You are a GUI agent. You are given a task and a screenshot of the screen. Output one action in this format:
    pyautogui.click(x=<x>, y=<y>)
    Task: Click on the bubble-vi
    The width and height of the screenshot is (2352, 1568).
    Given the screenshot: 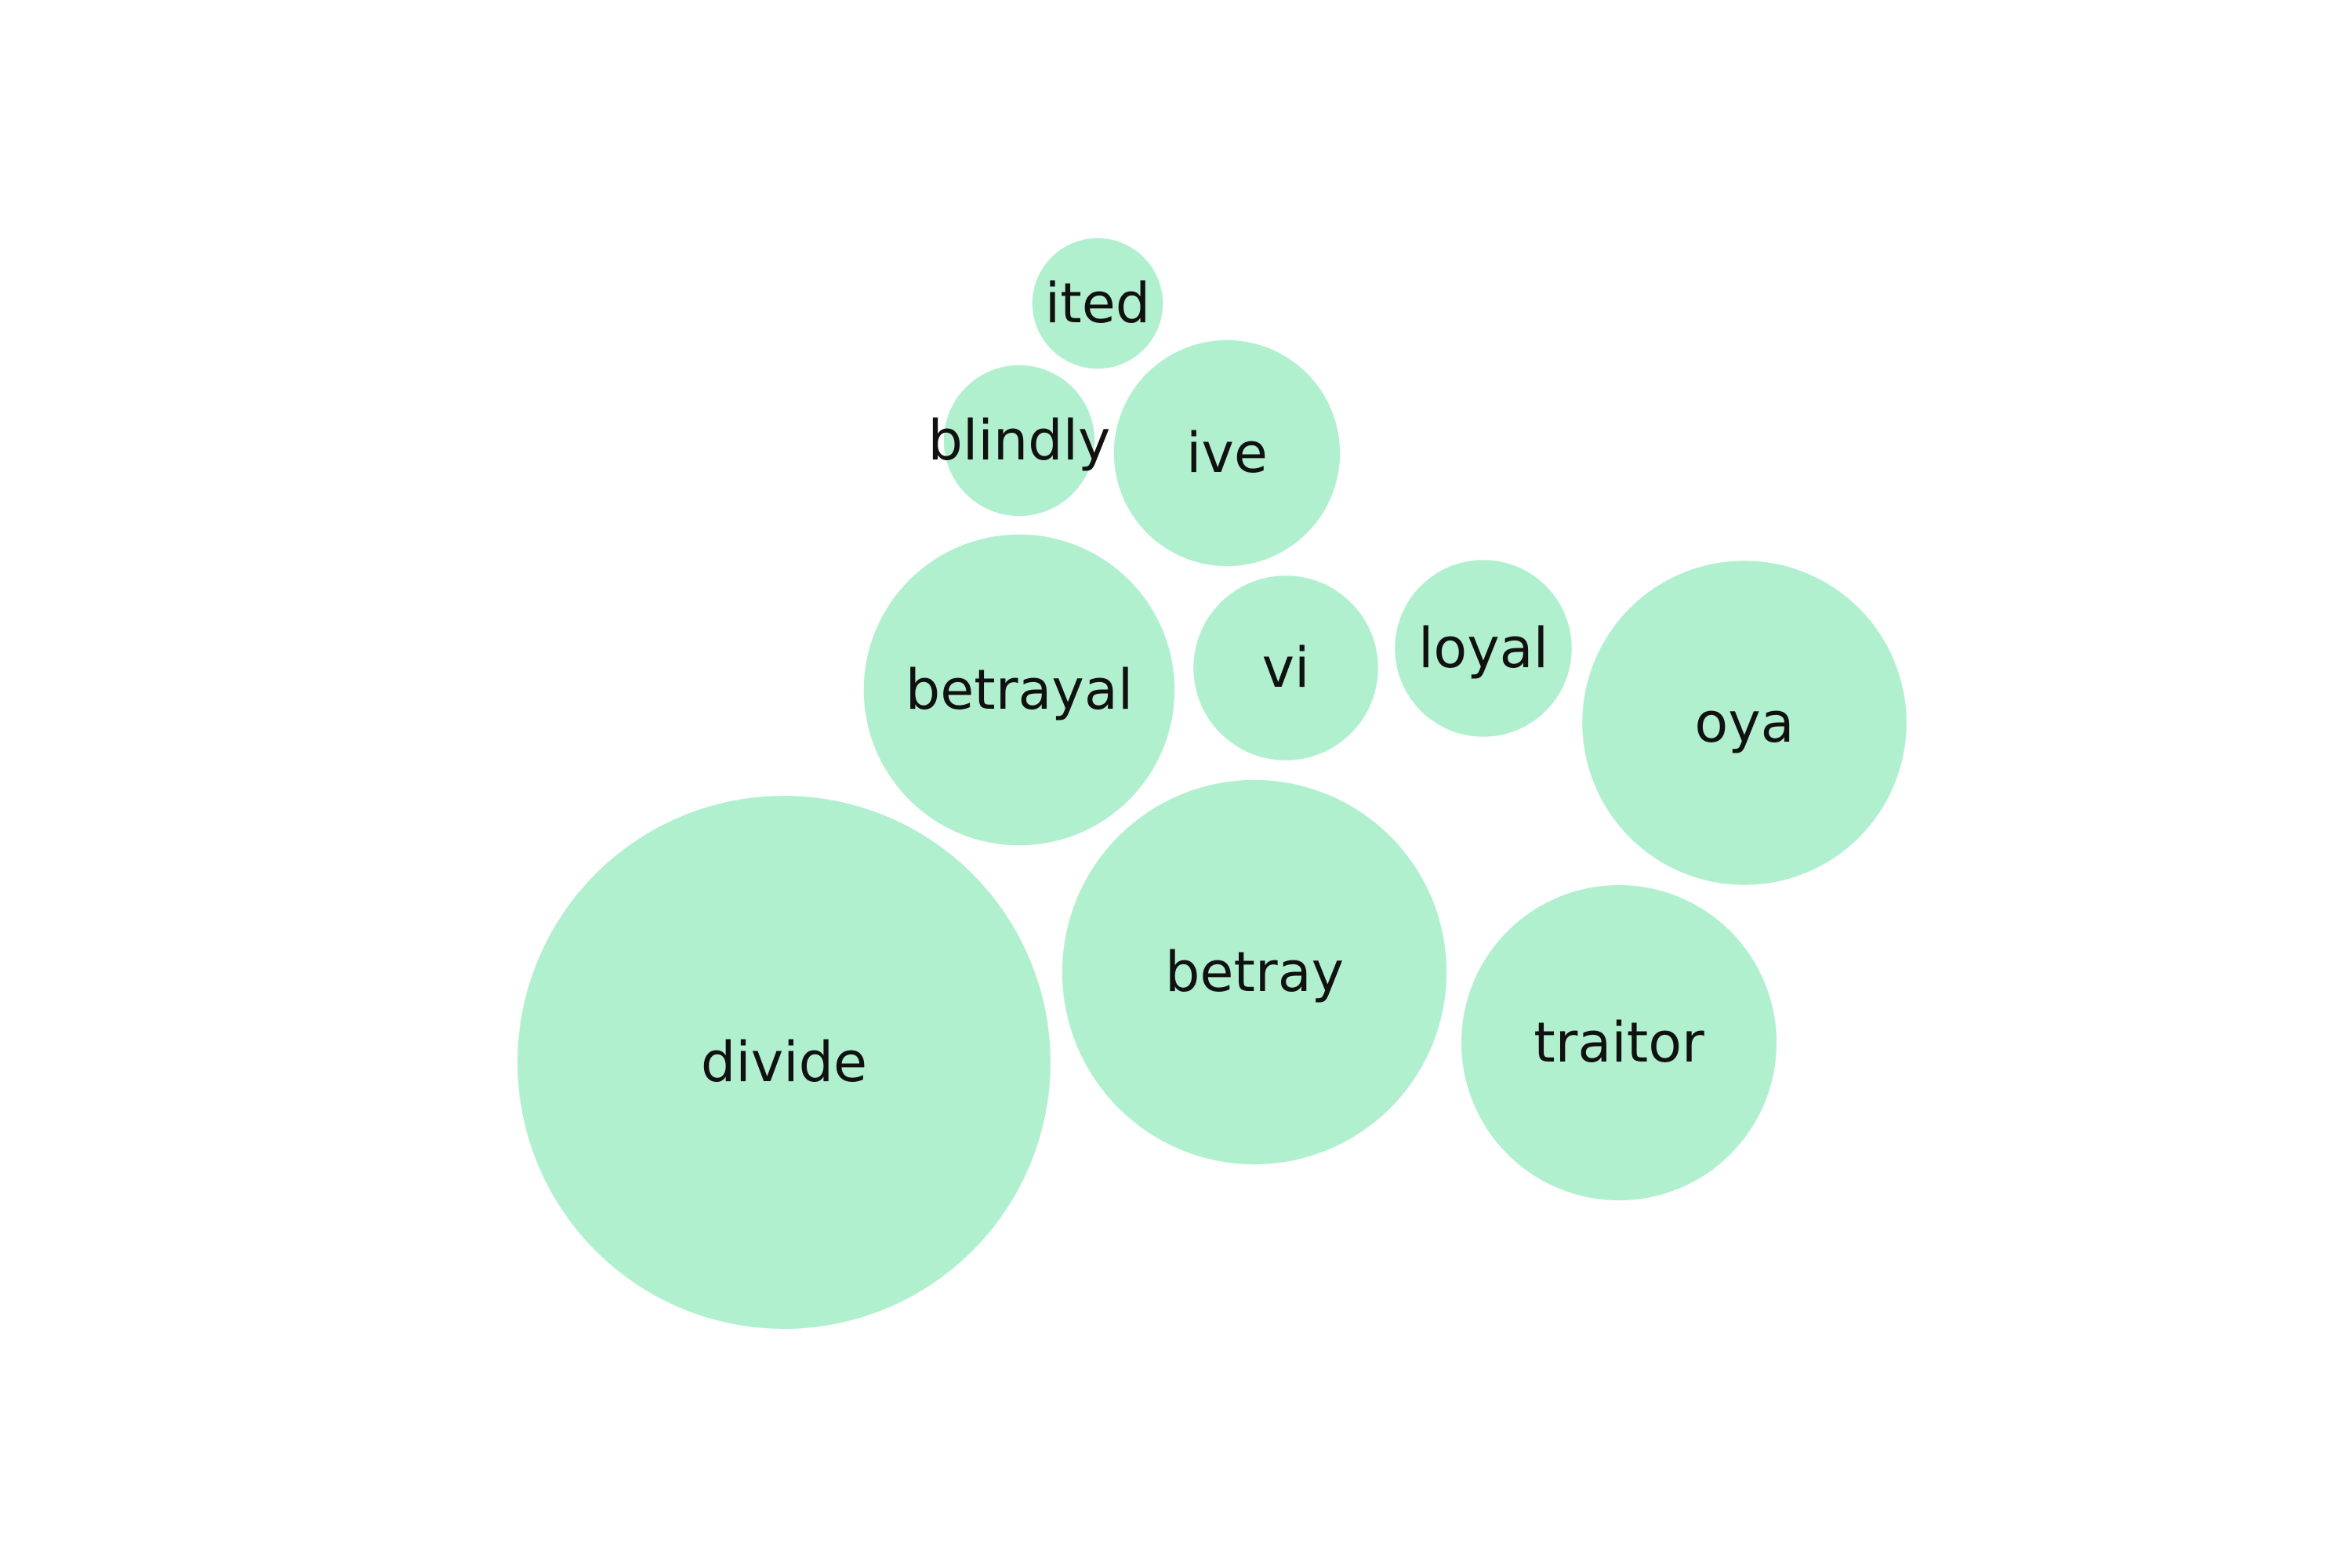 What is the action you would take?
    pyautogui.click(x=1285, y=667)
    